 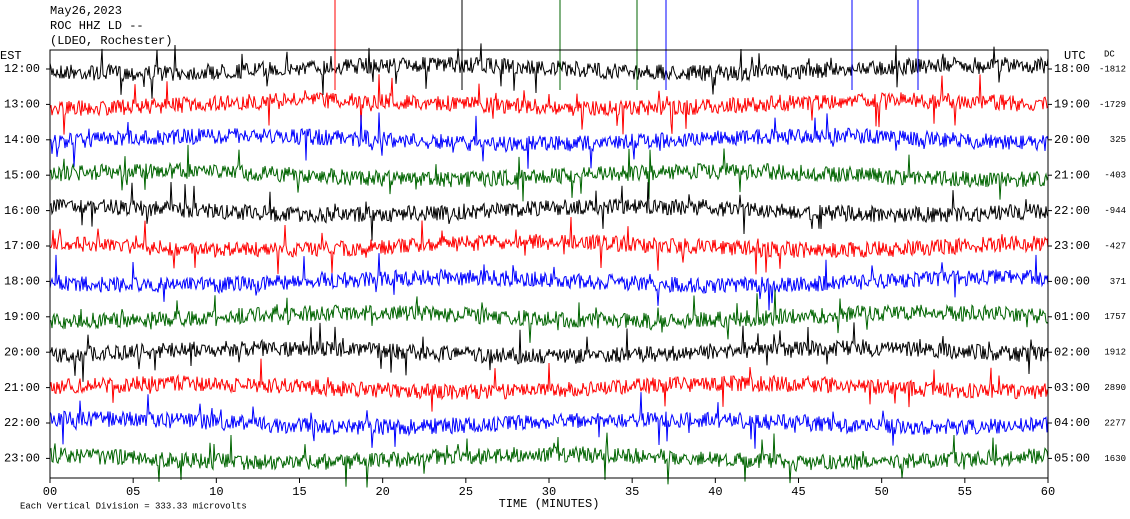 I want to click on dc-value: 2277, so click(x=1115, y=423).